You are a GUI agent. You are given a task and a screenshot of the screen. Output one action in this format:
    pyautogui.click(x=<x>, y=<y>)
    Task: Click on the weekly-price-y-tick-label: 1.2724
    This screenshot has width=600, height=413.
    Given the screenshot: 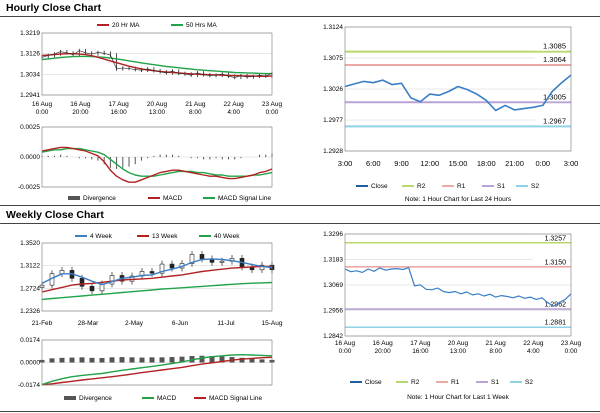 What is the action you would take?
    pyautogui.click(x=30, y=288)
    